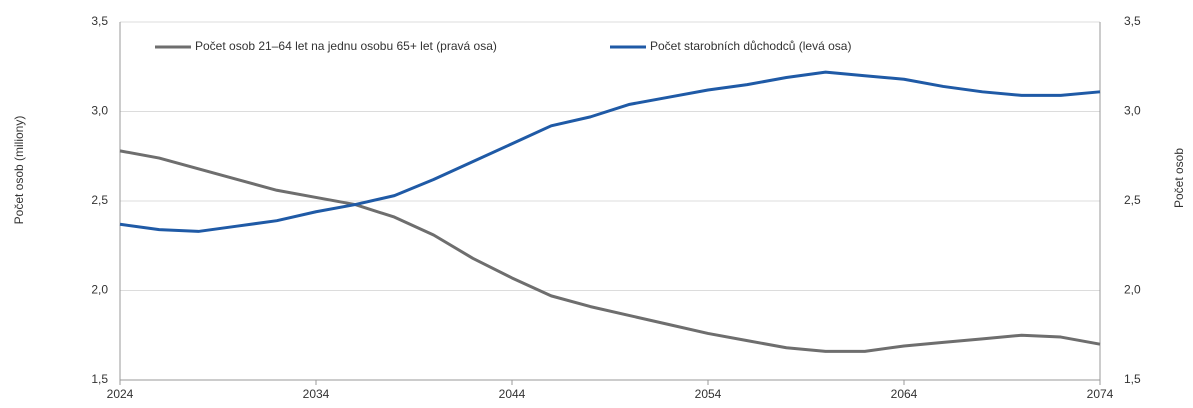 The image size is (1193, 408). What do you see at coordinates (99, 21) in the screenshot?
I see `y-tick-label: 3,5` at bounding box center [99, 21].